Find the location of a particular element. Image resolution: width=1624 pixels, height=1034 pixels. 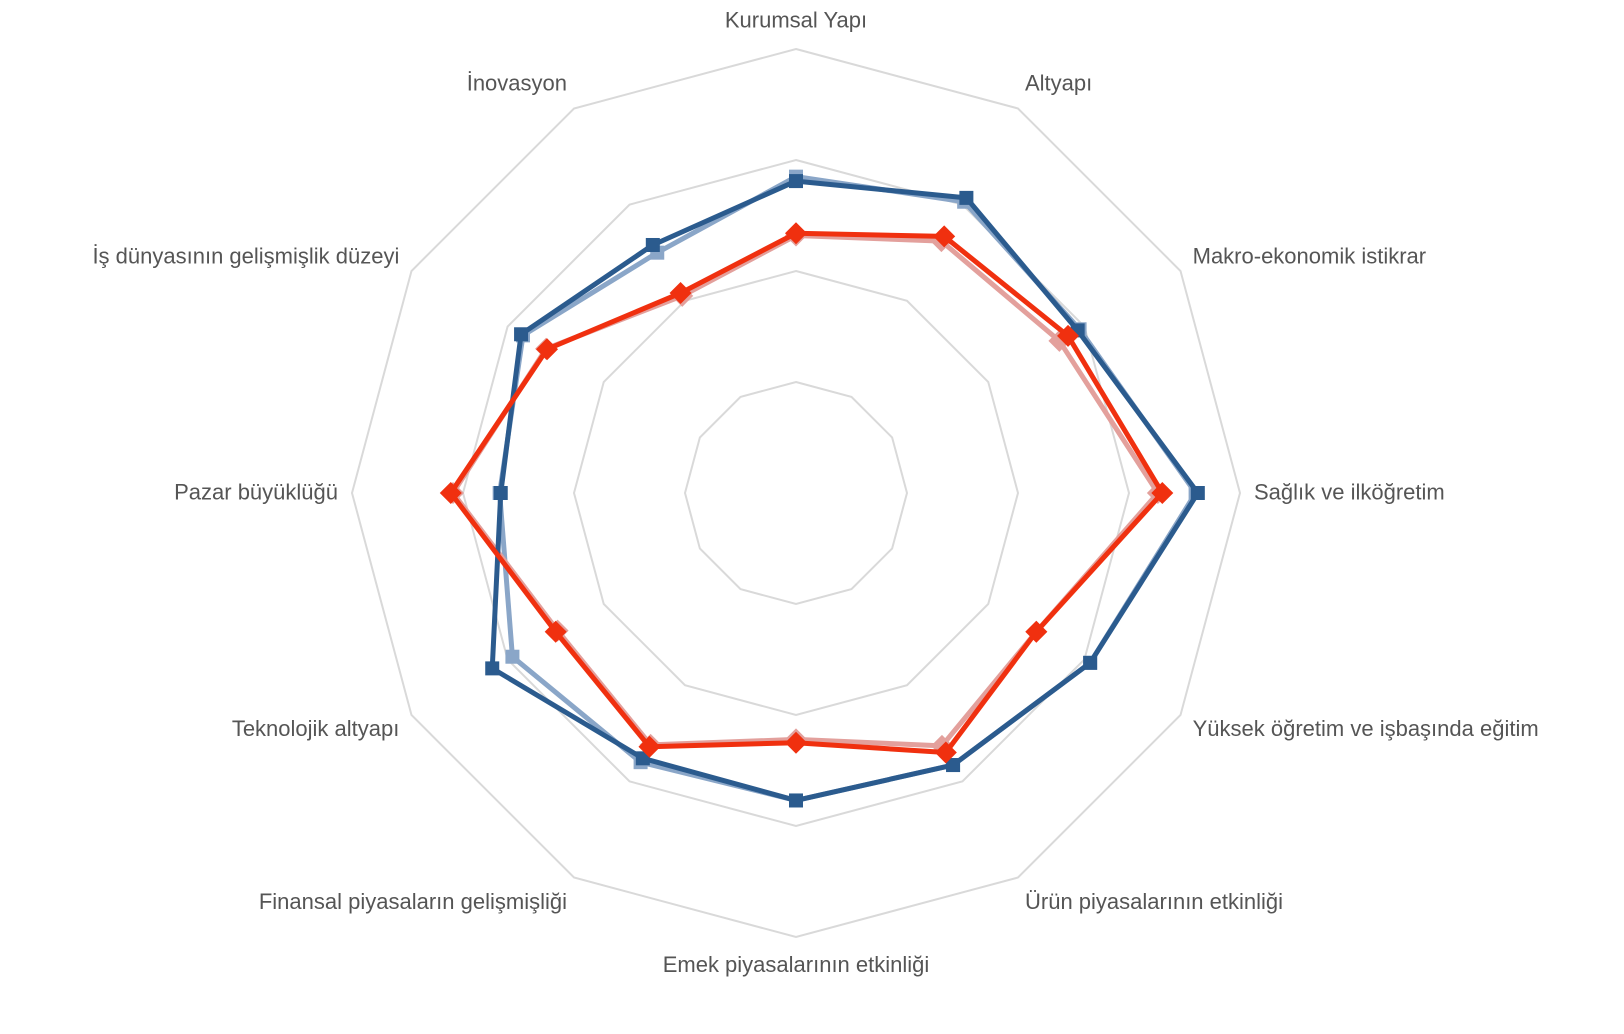

category-label: Altyapı is located at coordinates (1059, 83).